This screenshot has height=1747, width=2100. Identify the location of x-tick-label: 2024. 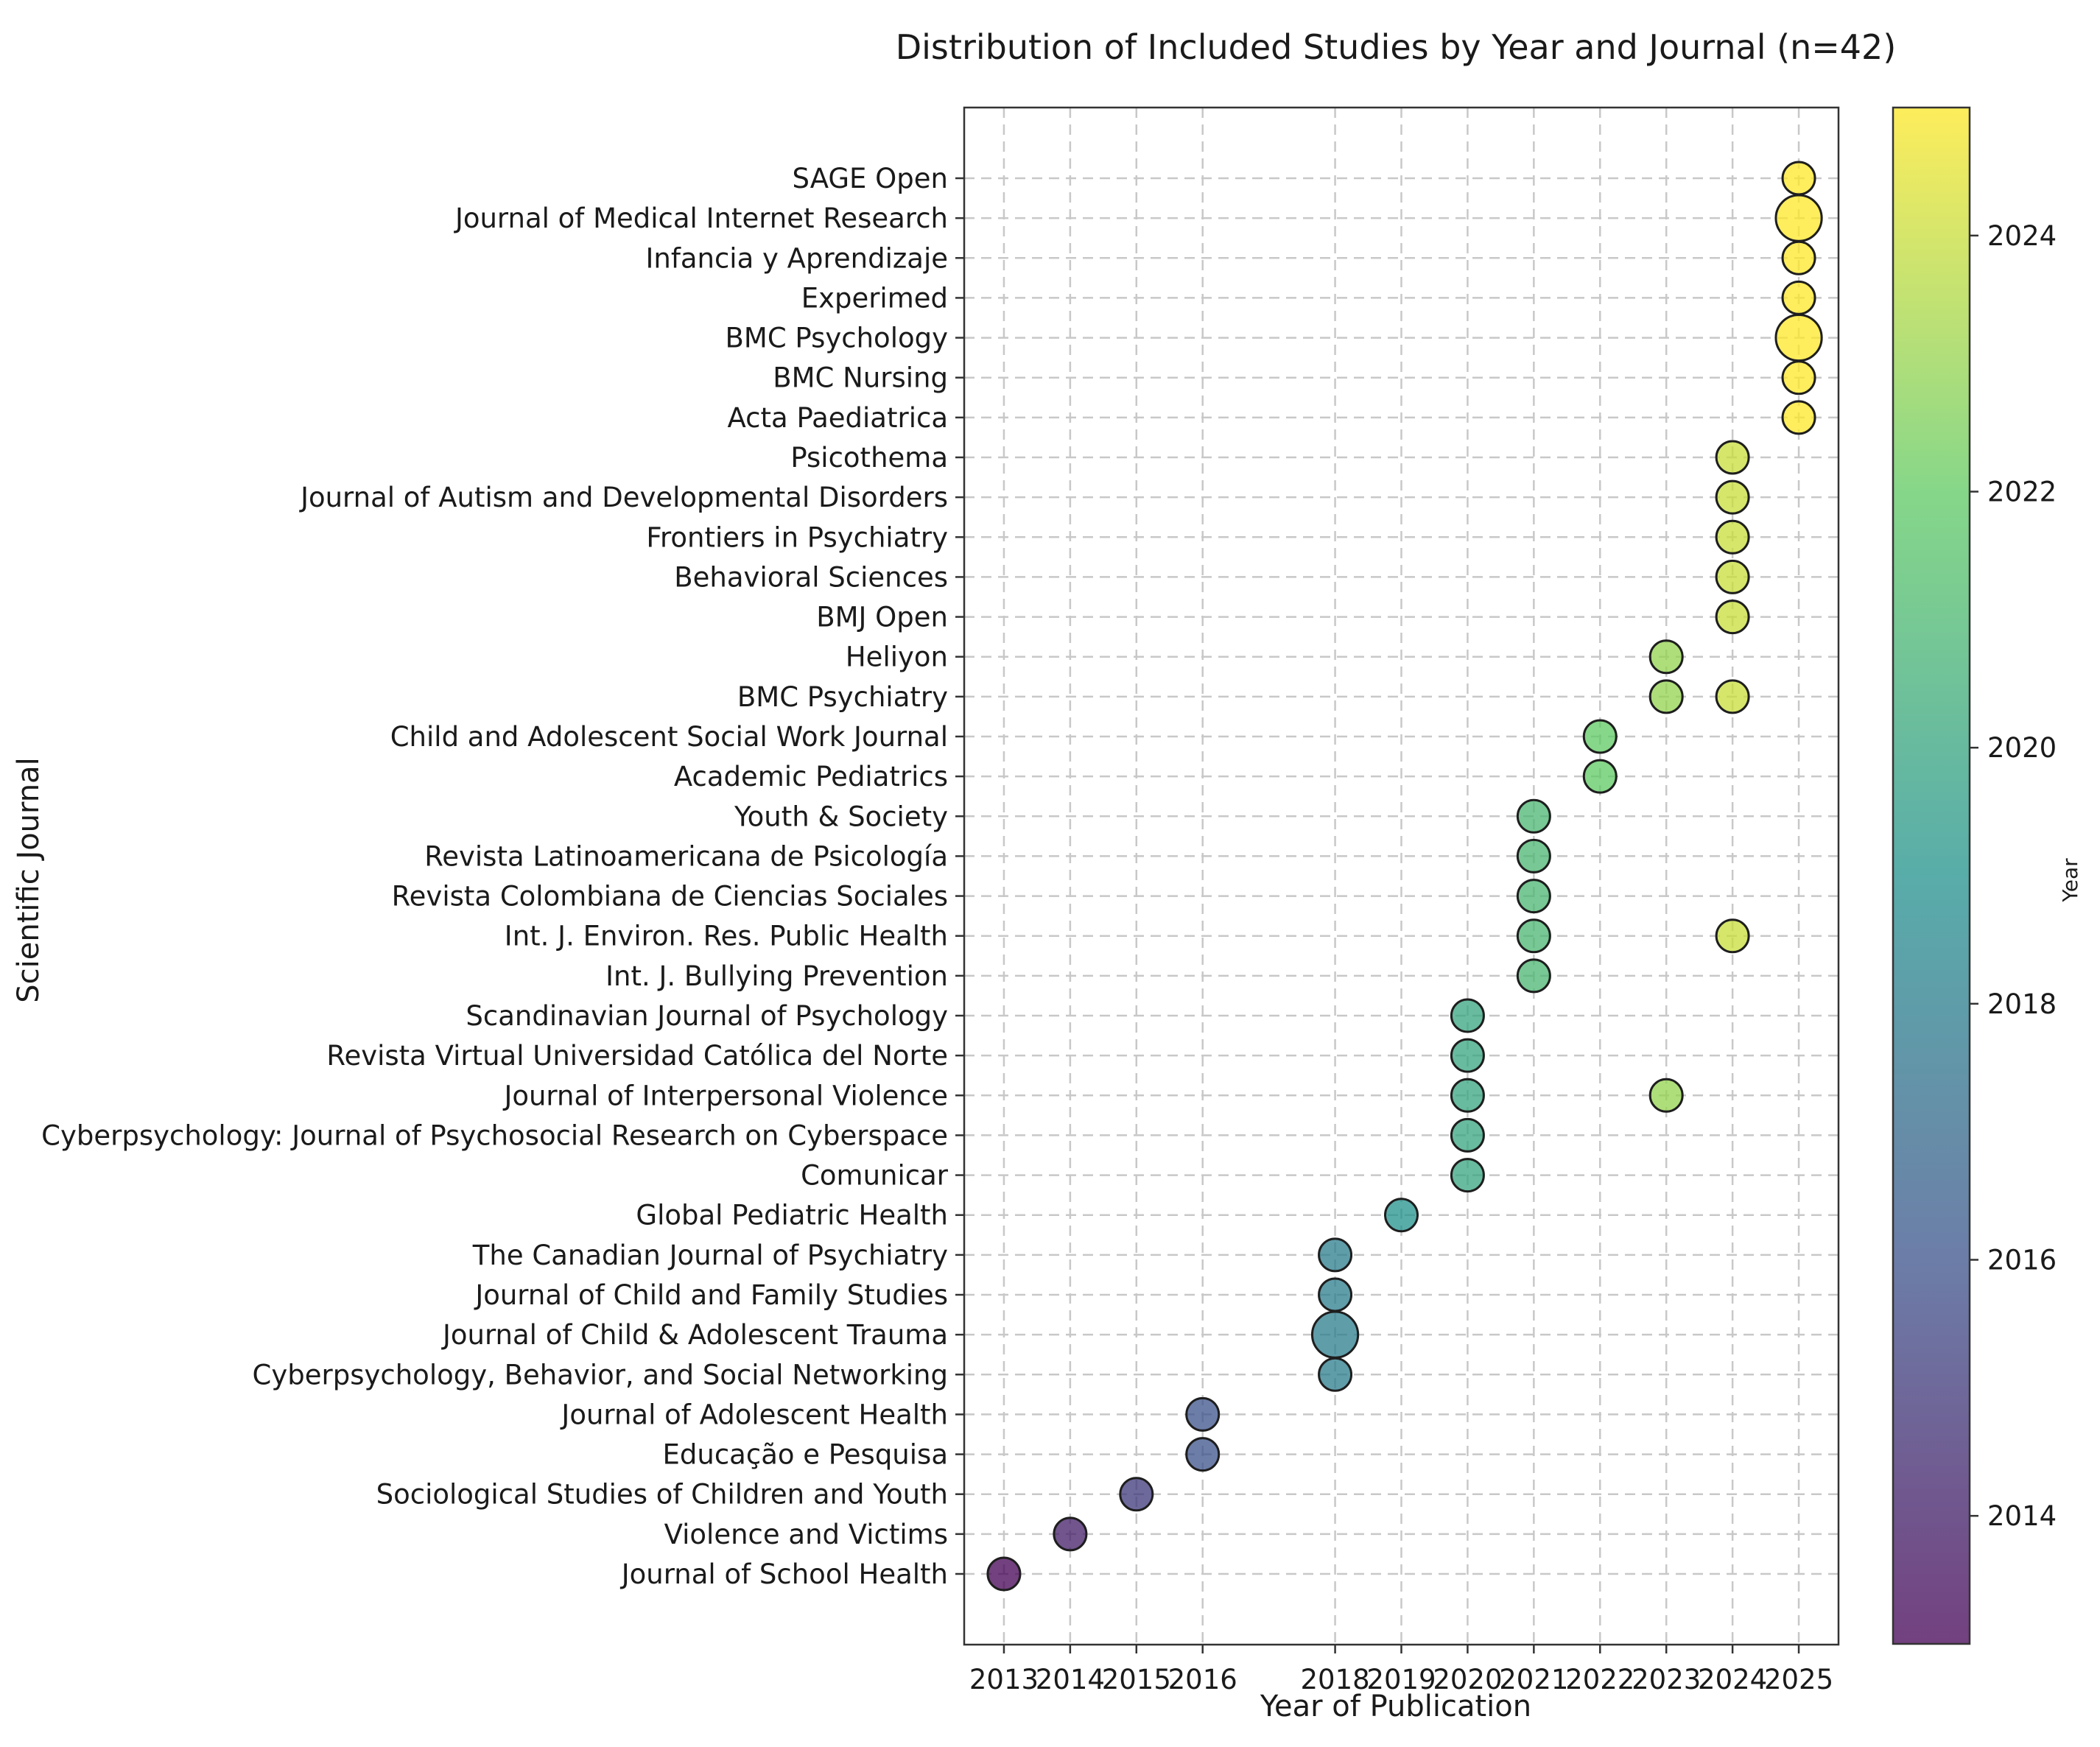
(1733, 1679).